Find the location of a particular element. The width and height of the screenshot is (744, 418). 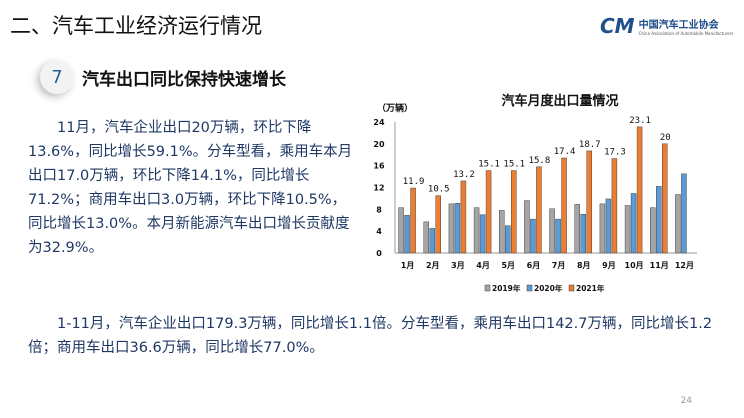

data-label: 17.4 is located at coordinates (565, 152).